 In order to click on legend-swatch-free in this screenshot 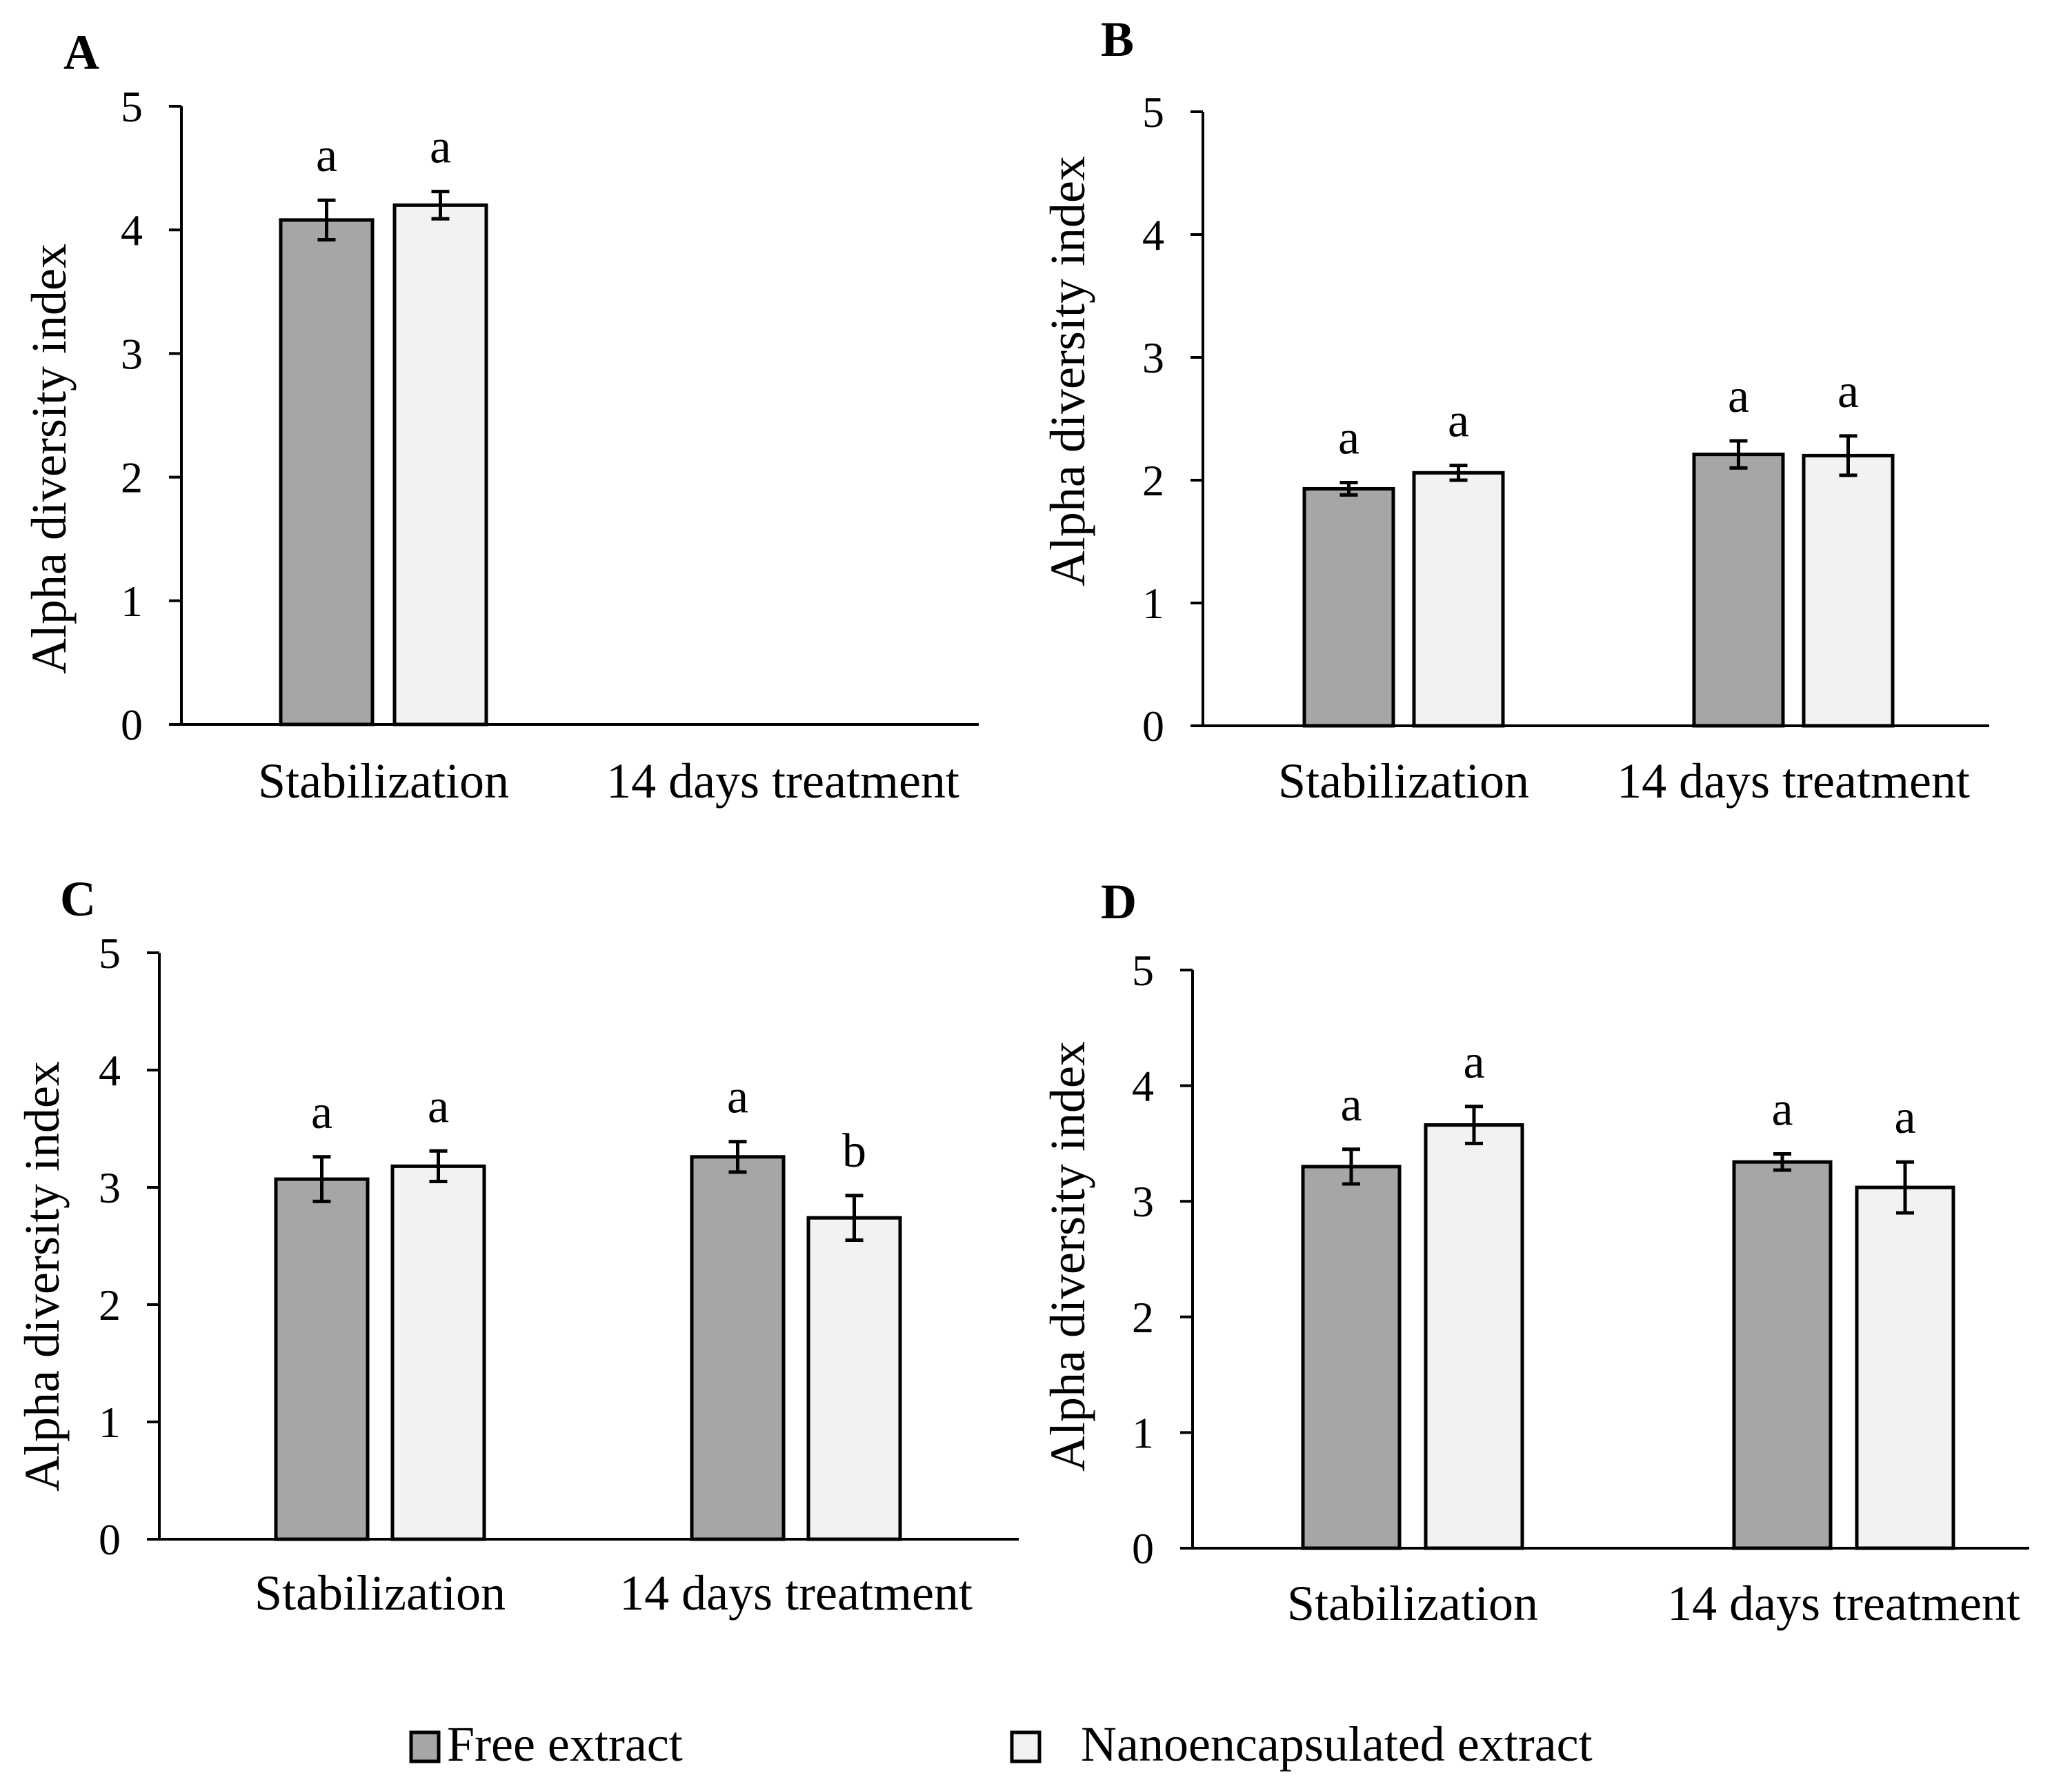, I will do `click(425, 1747)`.